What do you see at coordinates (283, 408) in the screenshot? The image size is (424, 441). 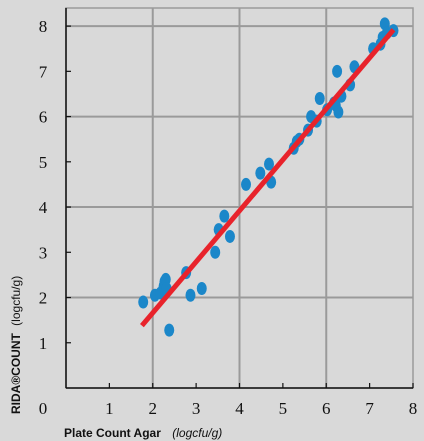 I see `x-tick-label-5: 5` at bounding box center [283, 408].